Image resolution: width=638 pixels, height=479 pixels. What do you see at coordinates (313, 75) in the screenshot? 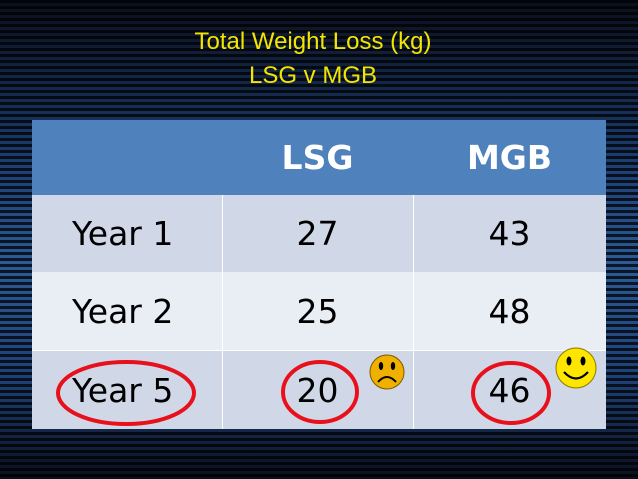
I see `title-line: LSG v MGB` at bounding box center [313, 75].